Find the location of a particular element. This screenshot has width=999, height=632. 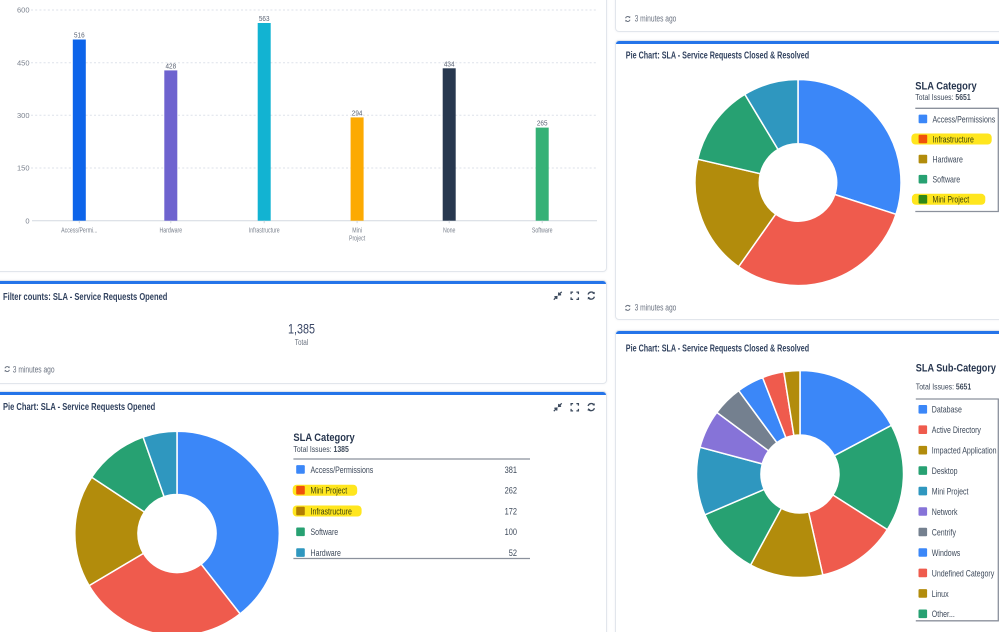

svg-text: 265 is located at coordinates (542, 124).